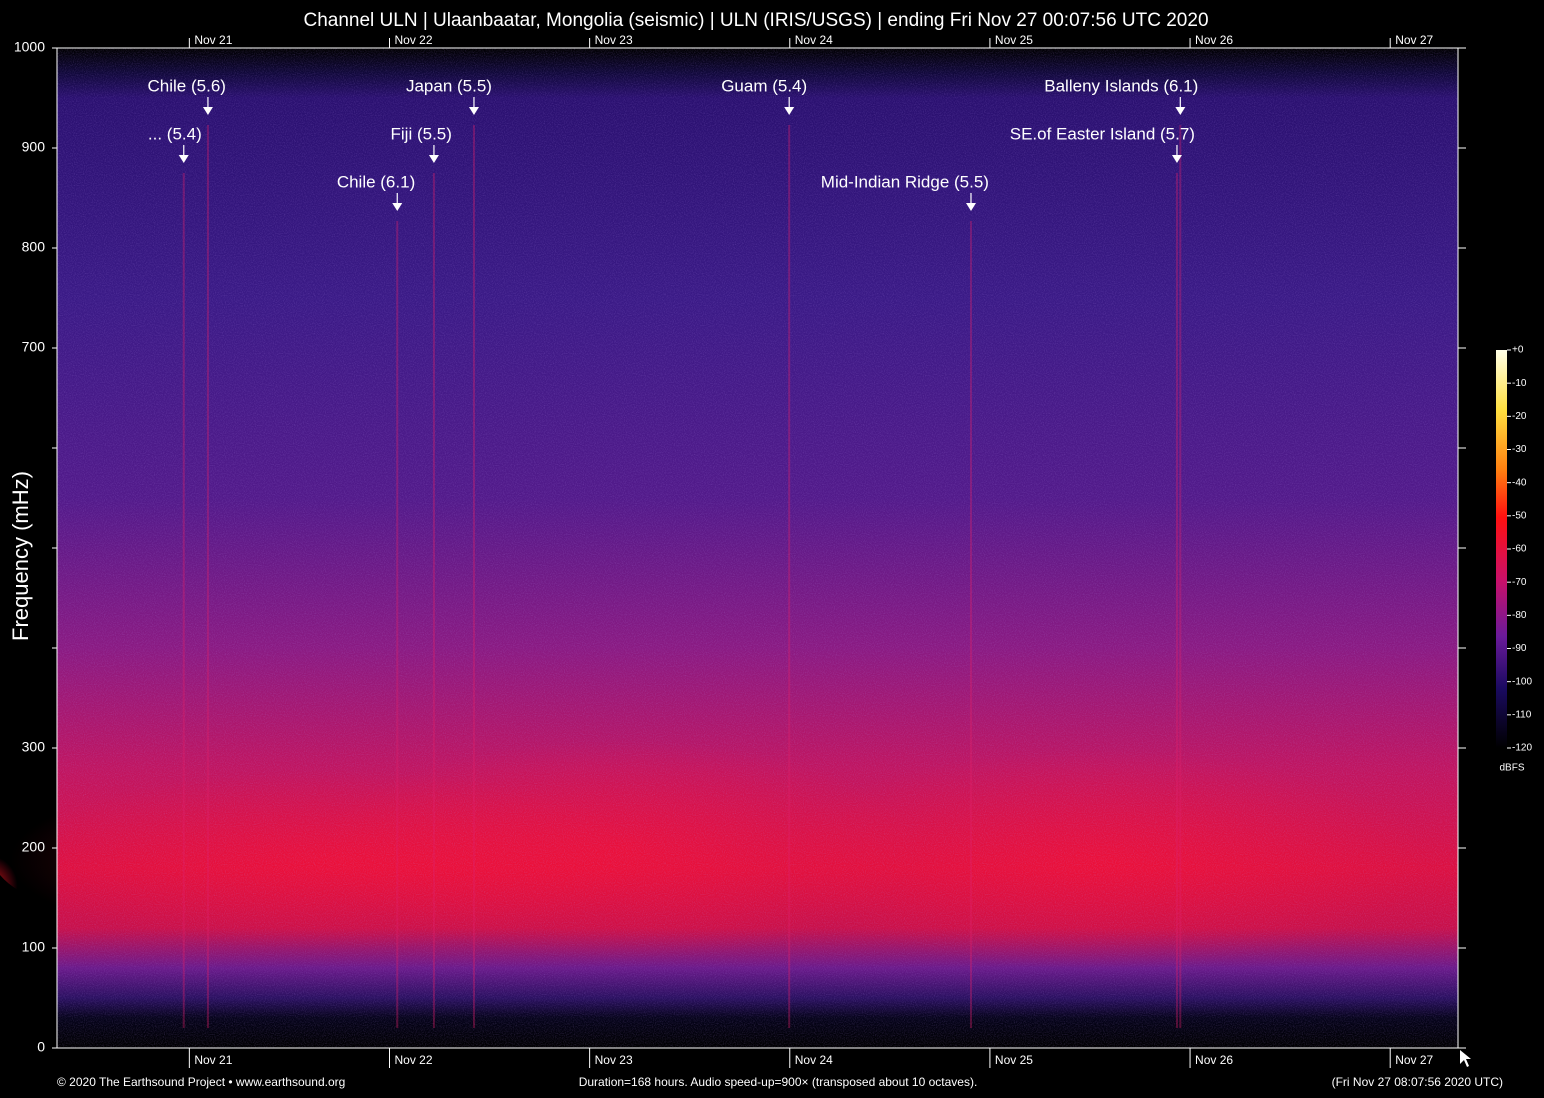 This screenshot has height=1098, width=1544. Describe the element at coordinates (1417, 1082) in the screenshot. I see `footer-time: (Fri Nov 27 08:07:56 2020 UTC)` at that location.